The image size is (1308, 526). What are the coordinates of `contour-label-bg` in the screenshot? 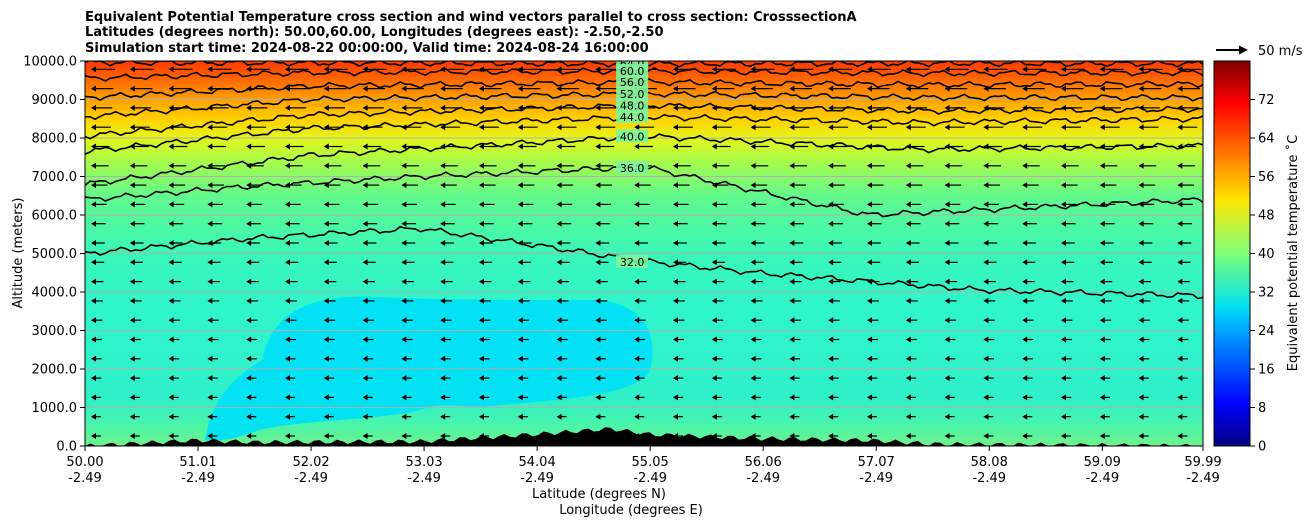 It's located at (632, 71).